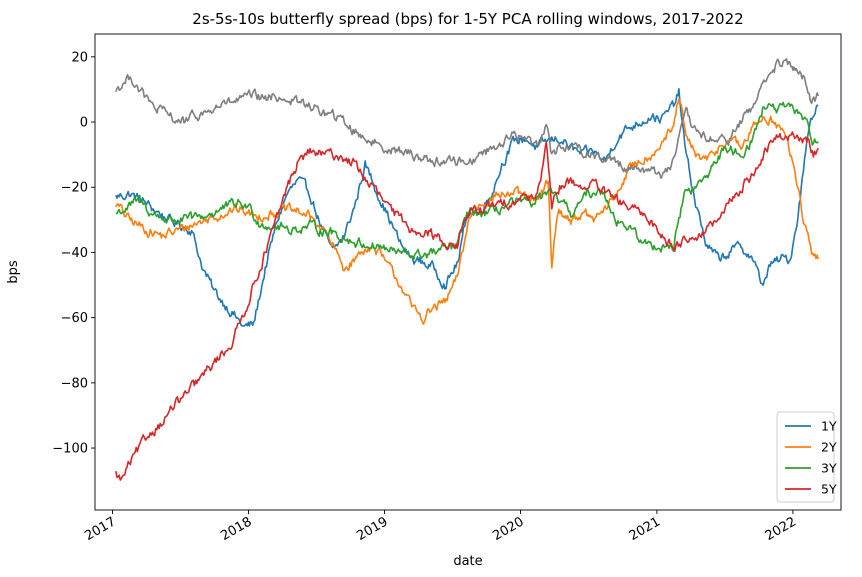  Describe the element at coordinates (79, 57) in the screenshot. I see `y-tick-label: 20` at that location.